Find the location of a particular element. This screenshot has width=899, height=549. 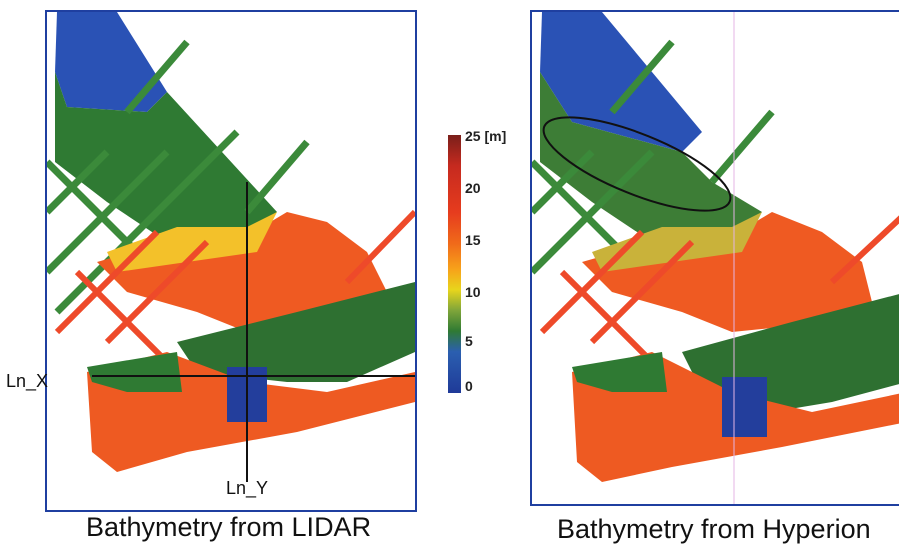

hyperion-mixed-edge is located at coordinates (677, 242).